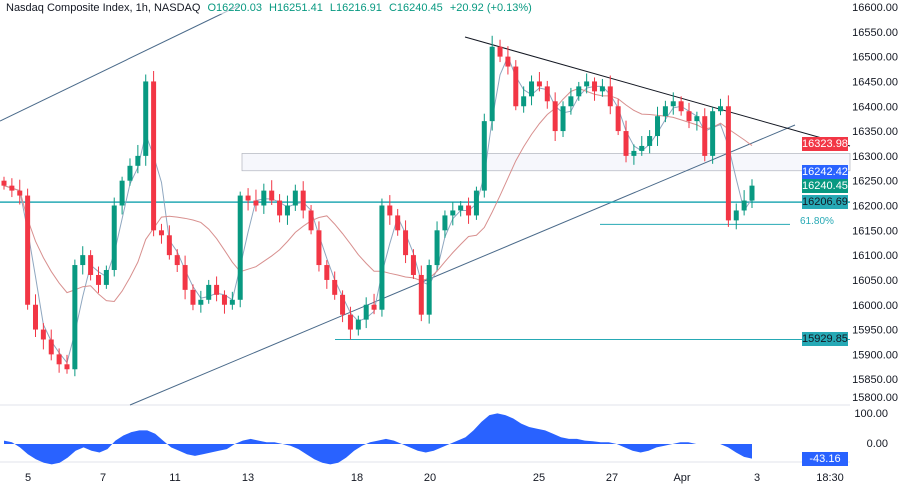  What do you see at coordinates (825, 202) in the screenshot?
I see `level-price-tag: 16206.69` at bounding box center [825, 202].